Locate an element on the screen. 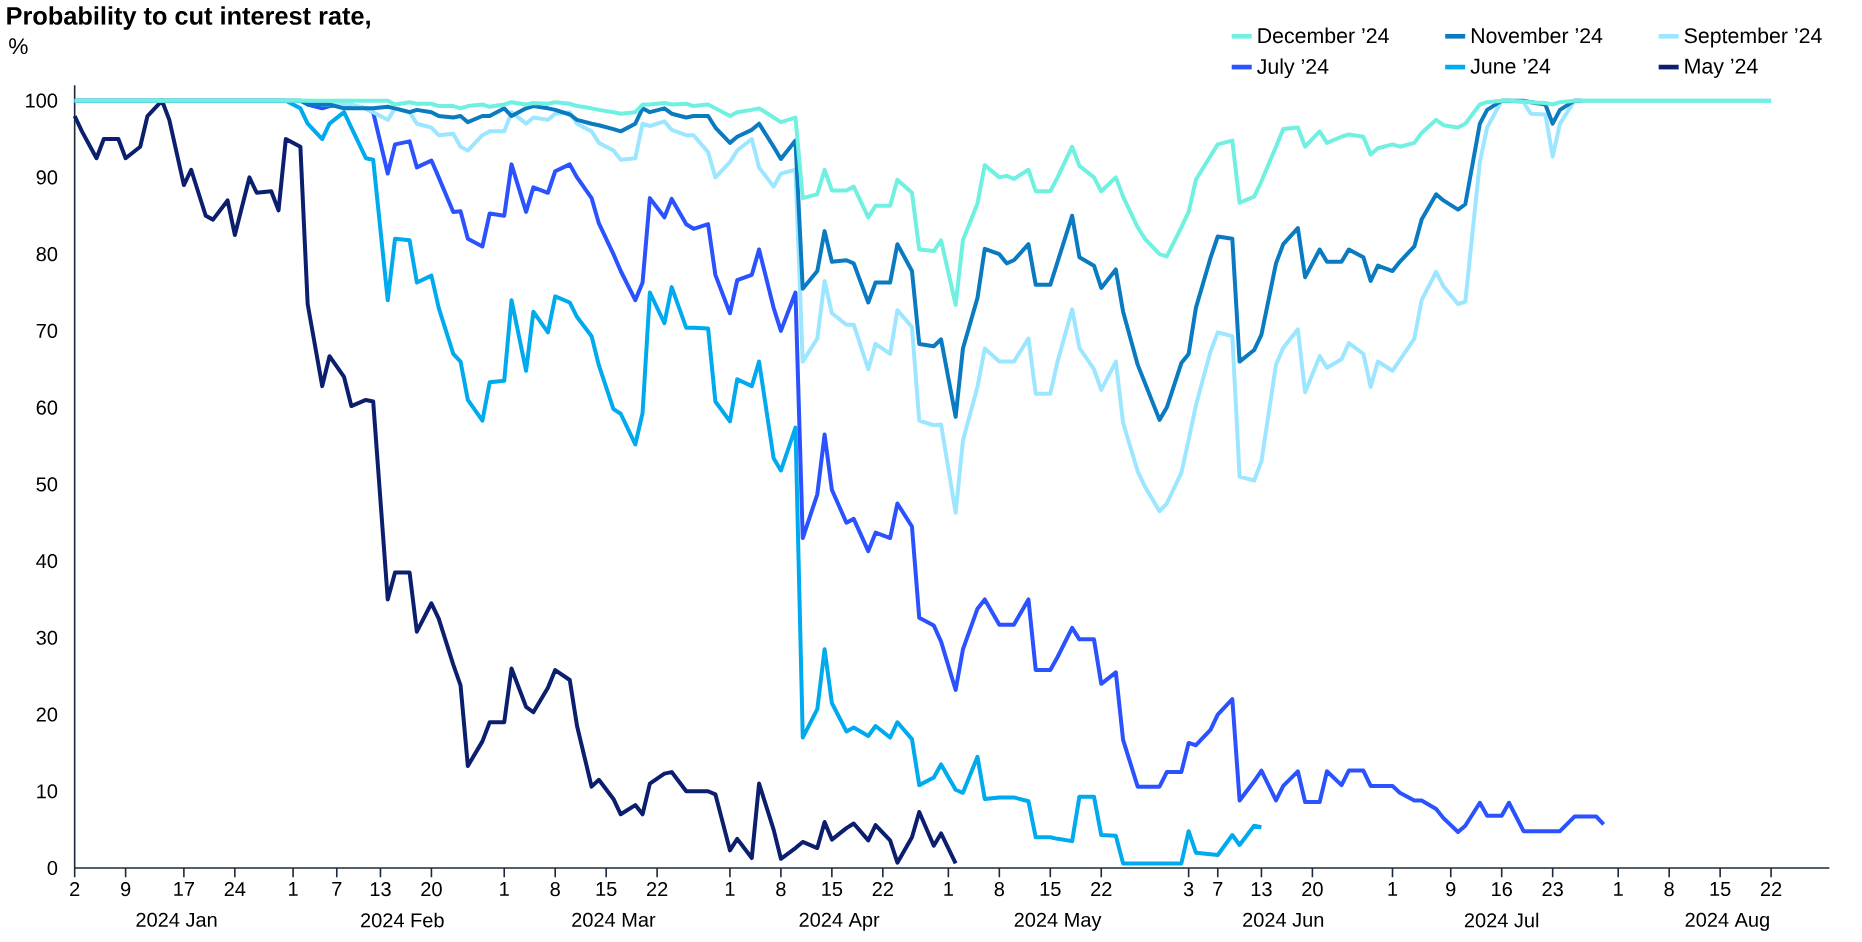 The width and height of the screenshot is (1862, 942). y-tick-label: 10 is located at coordinates (47, 791).